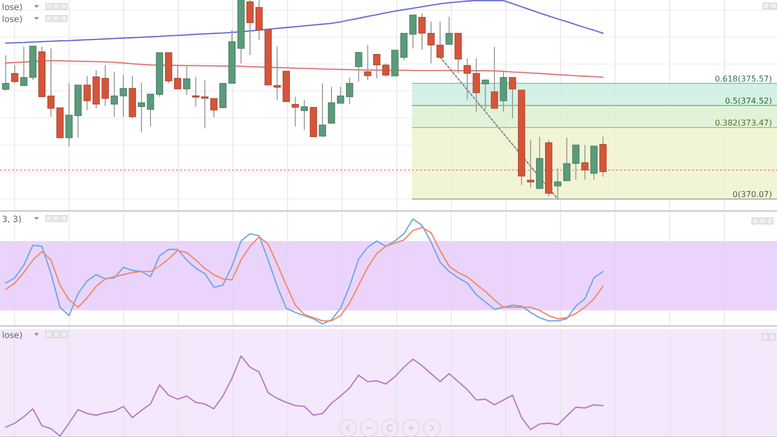 This screenshot has height=437, width=777. Describe the element at coordinates (748, 101) in the screenshot. I see `ref-line-label: 0.5(374.52)` at that location.